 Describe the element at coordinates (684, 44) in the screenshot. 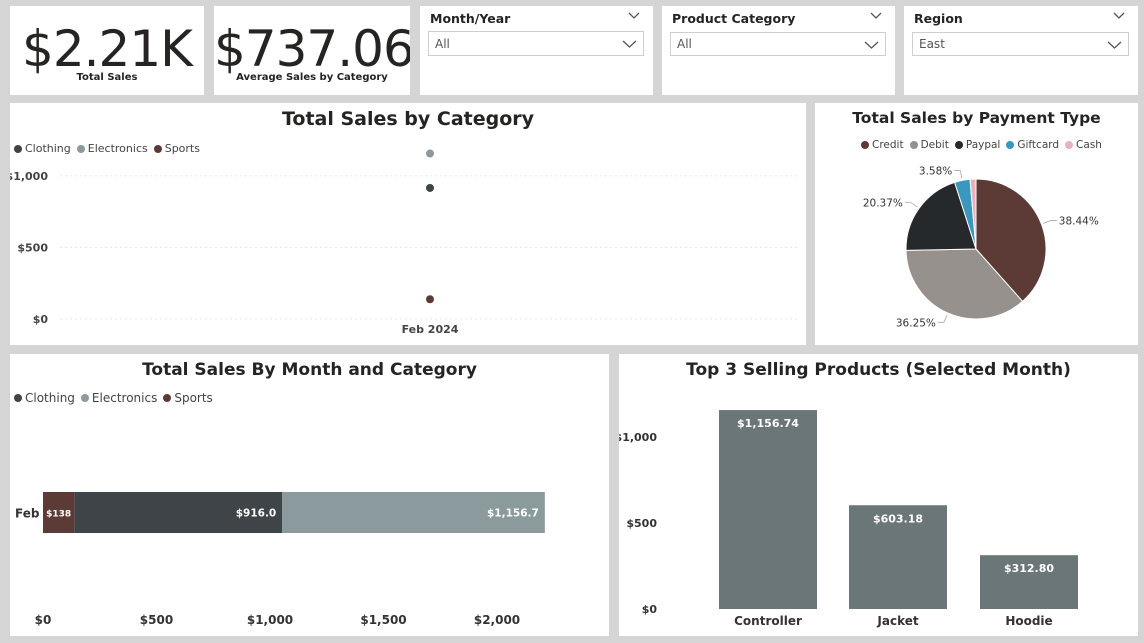

I see `slicer-product-category-value: All` at that location.